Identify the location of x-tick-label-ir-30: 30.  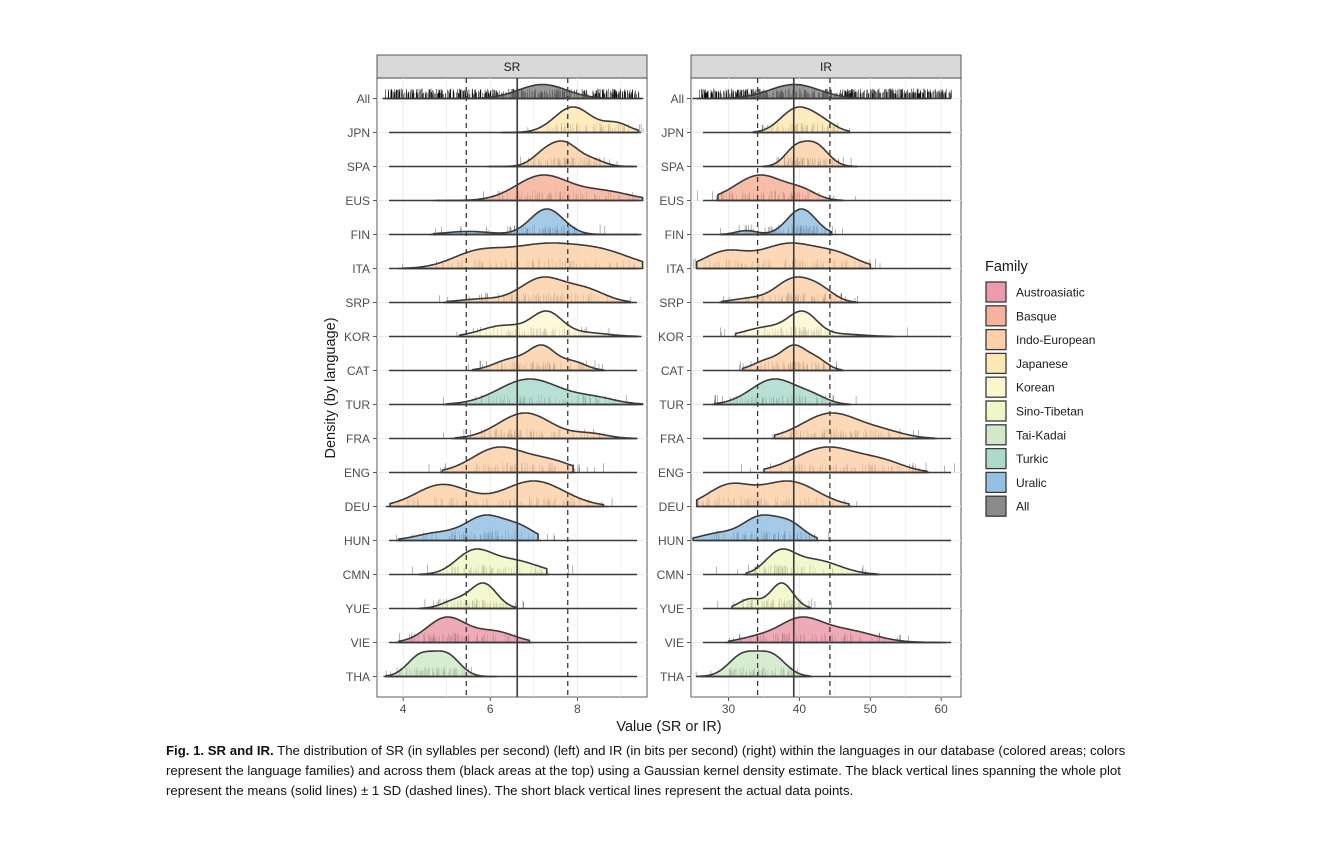
(729, 709).